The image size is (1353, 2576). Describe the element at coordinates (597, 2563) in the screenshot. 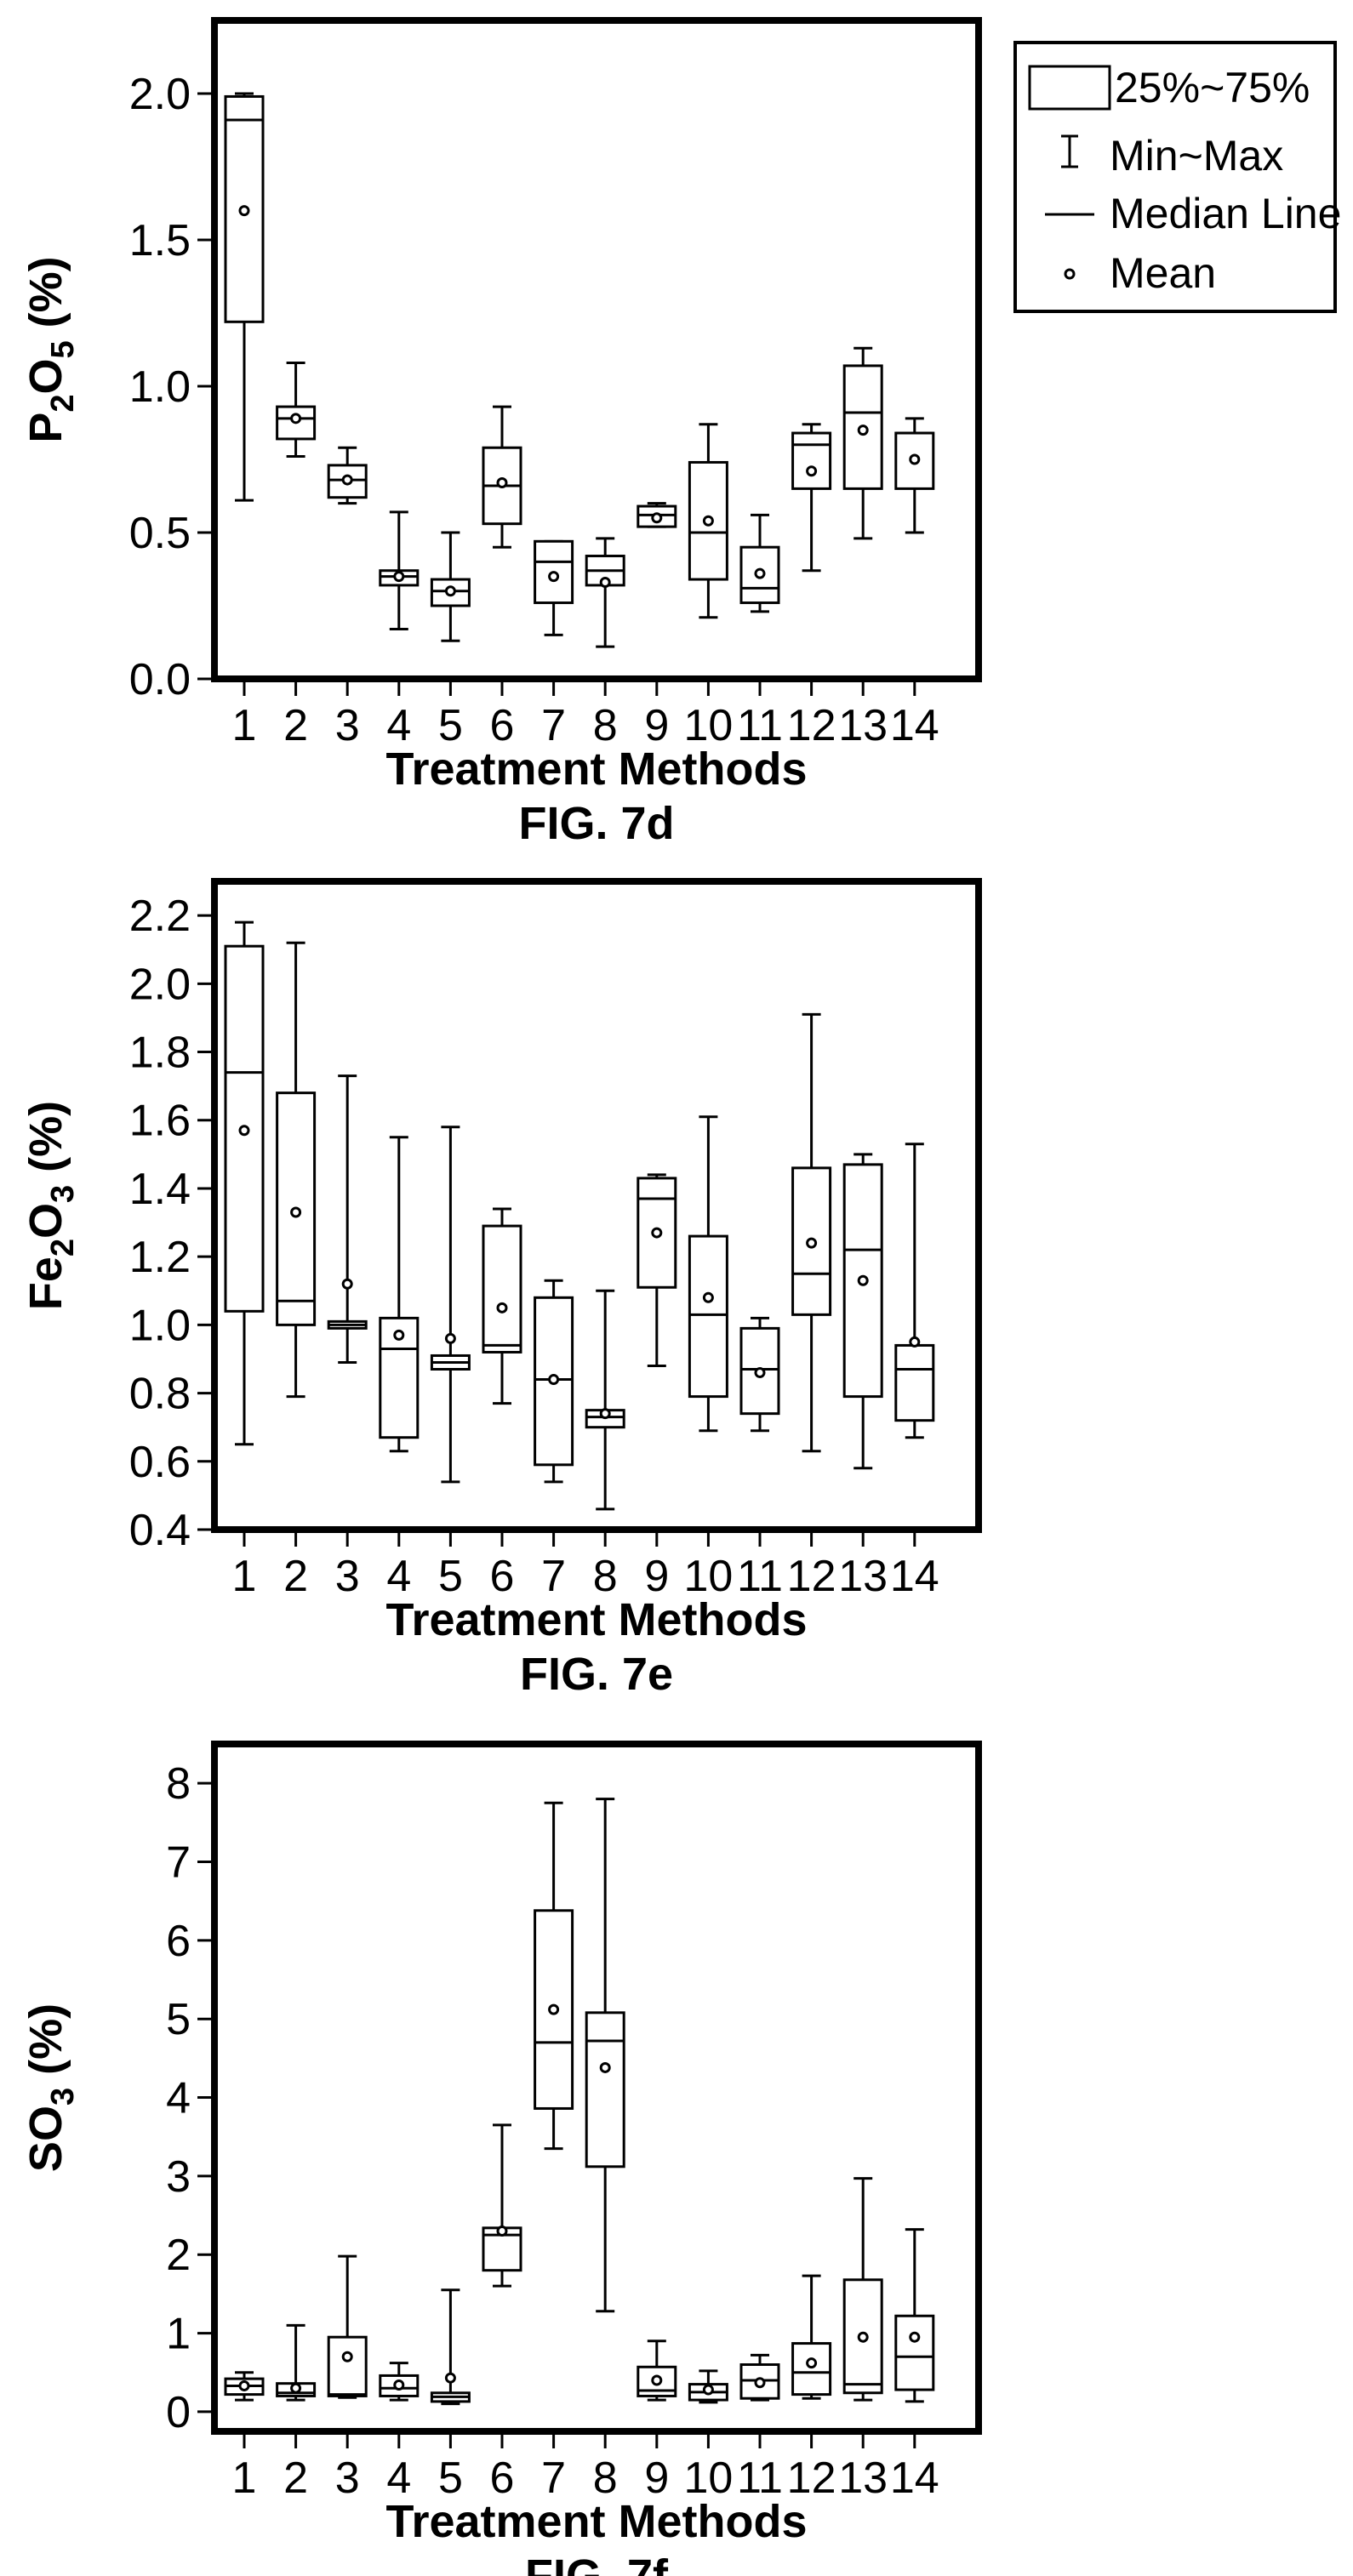

I see `figure-label: FIG. 7f` at that location.